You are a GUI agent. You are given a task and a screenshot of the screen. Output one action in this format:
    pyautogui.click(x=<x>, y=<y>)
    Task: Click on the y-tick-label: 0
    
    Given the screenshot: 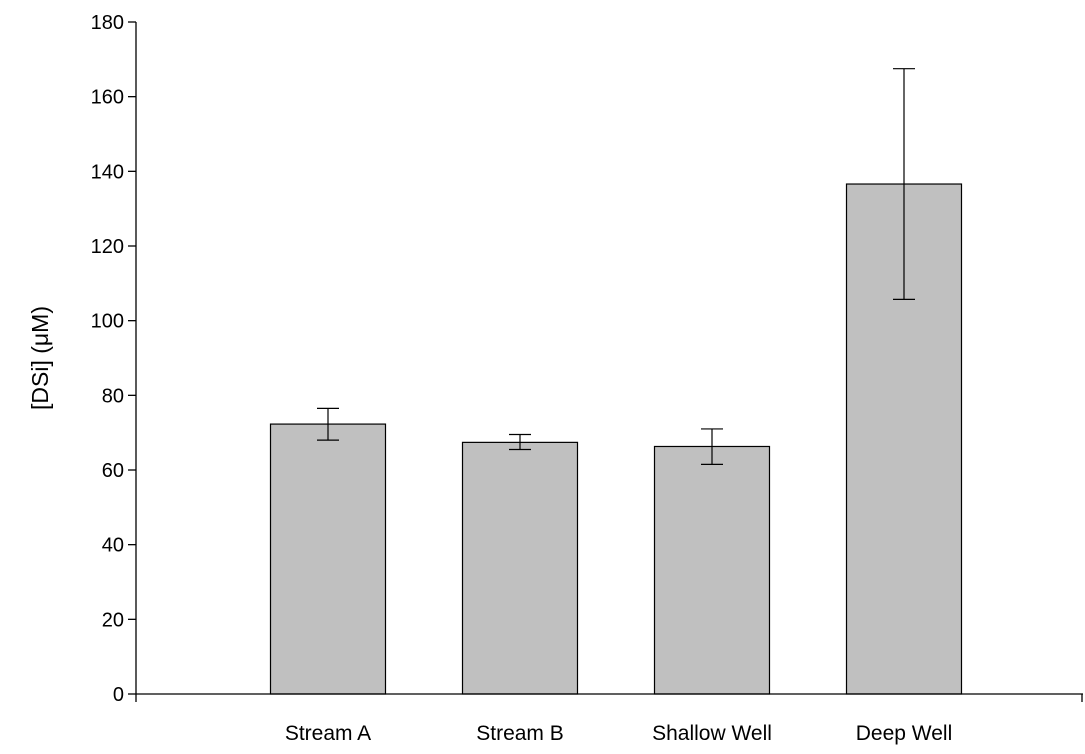 What is the action you would take?
    pyautogui.click(x=118, y=695)
    